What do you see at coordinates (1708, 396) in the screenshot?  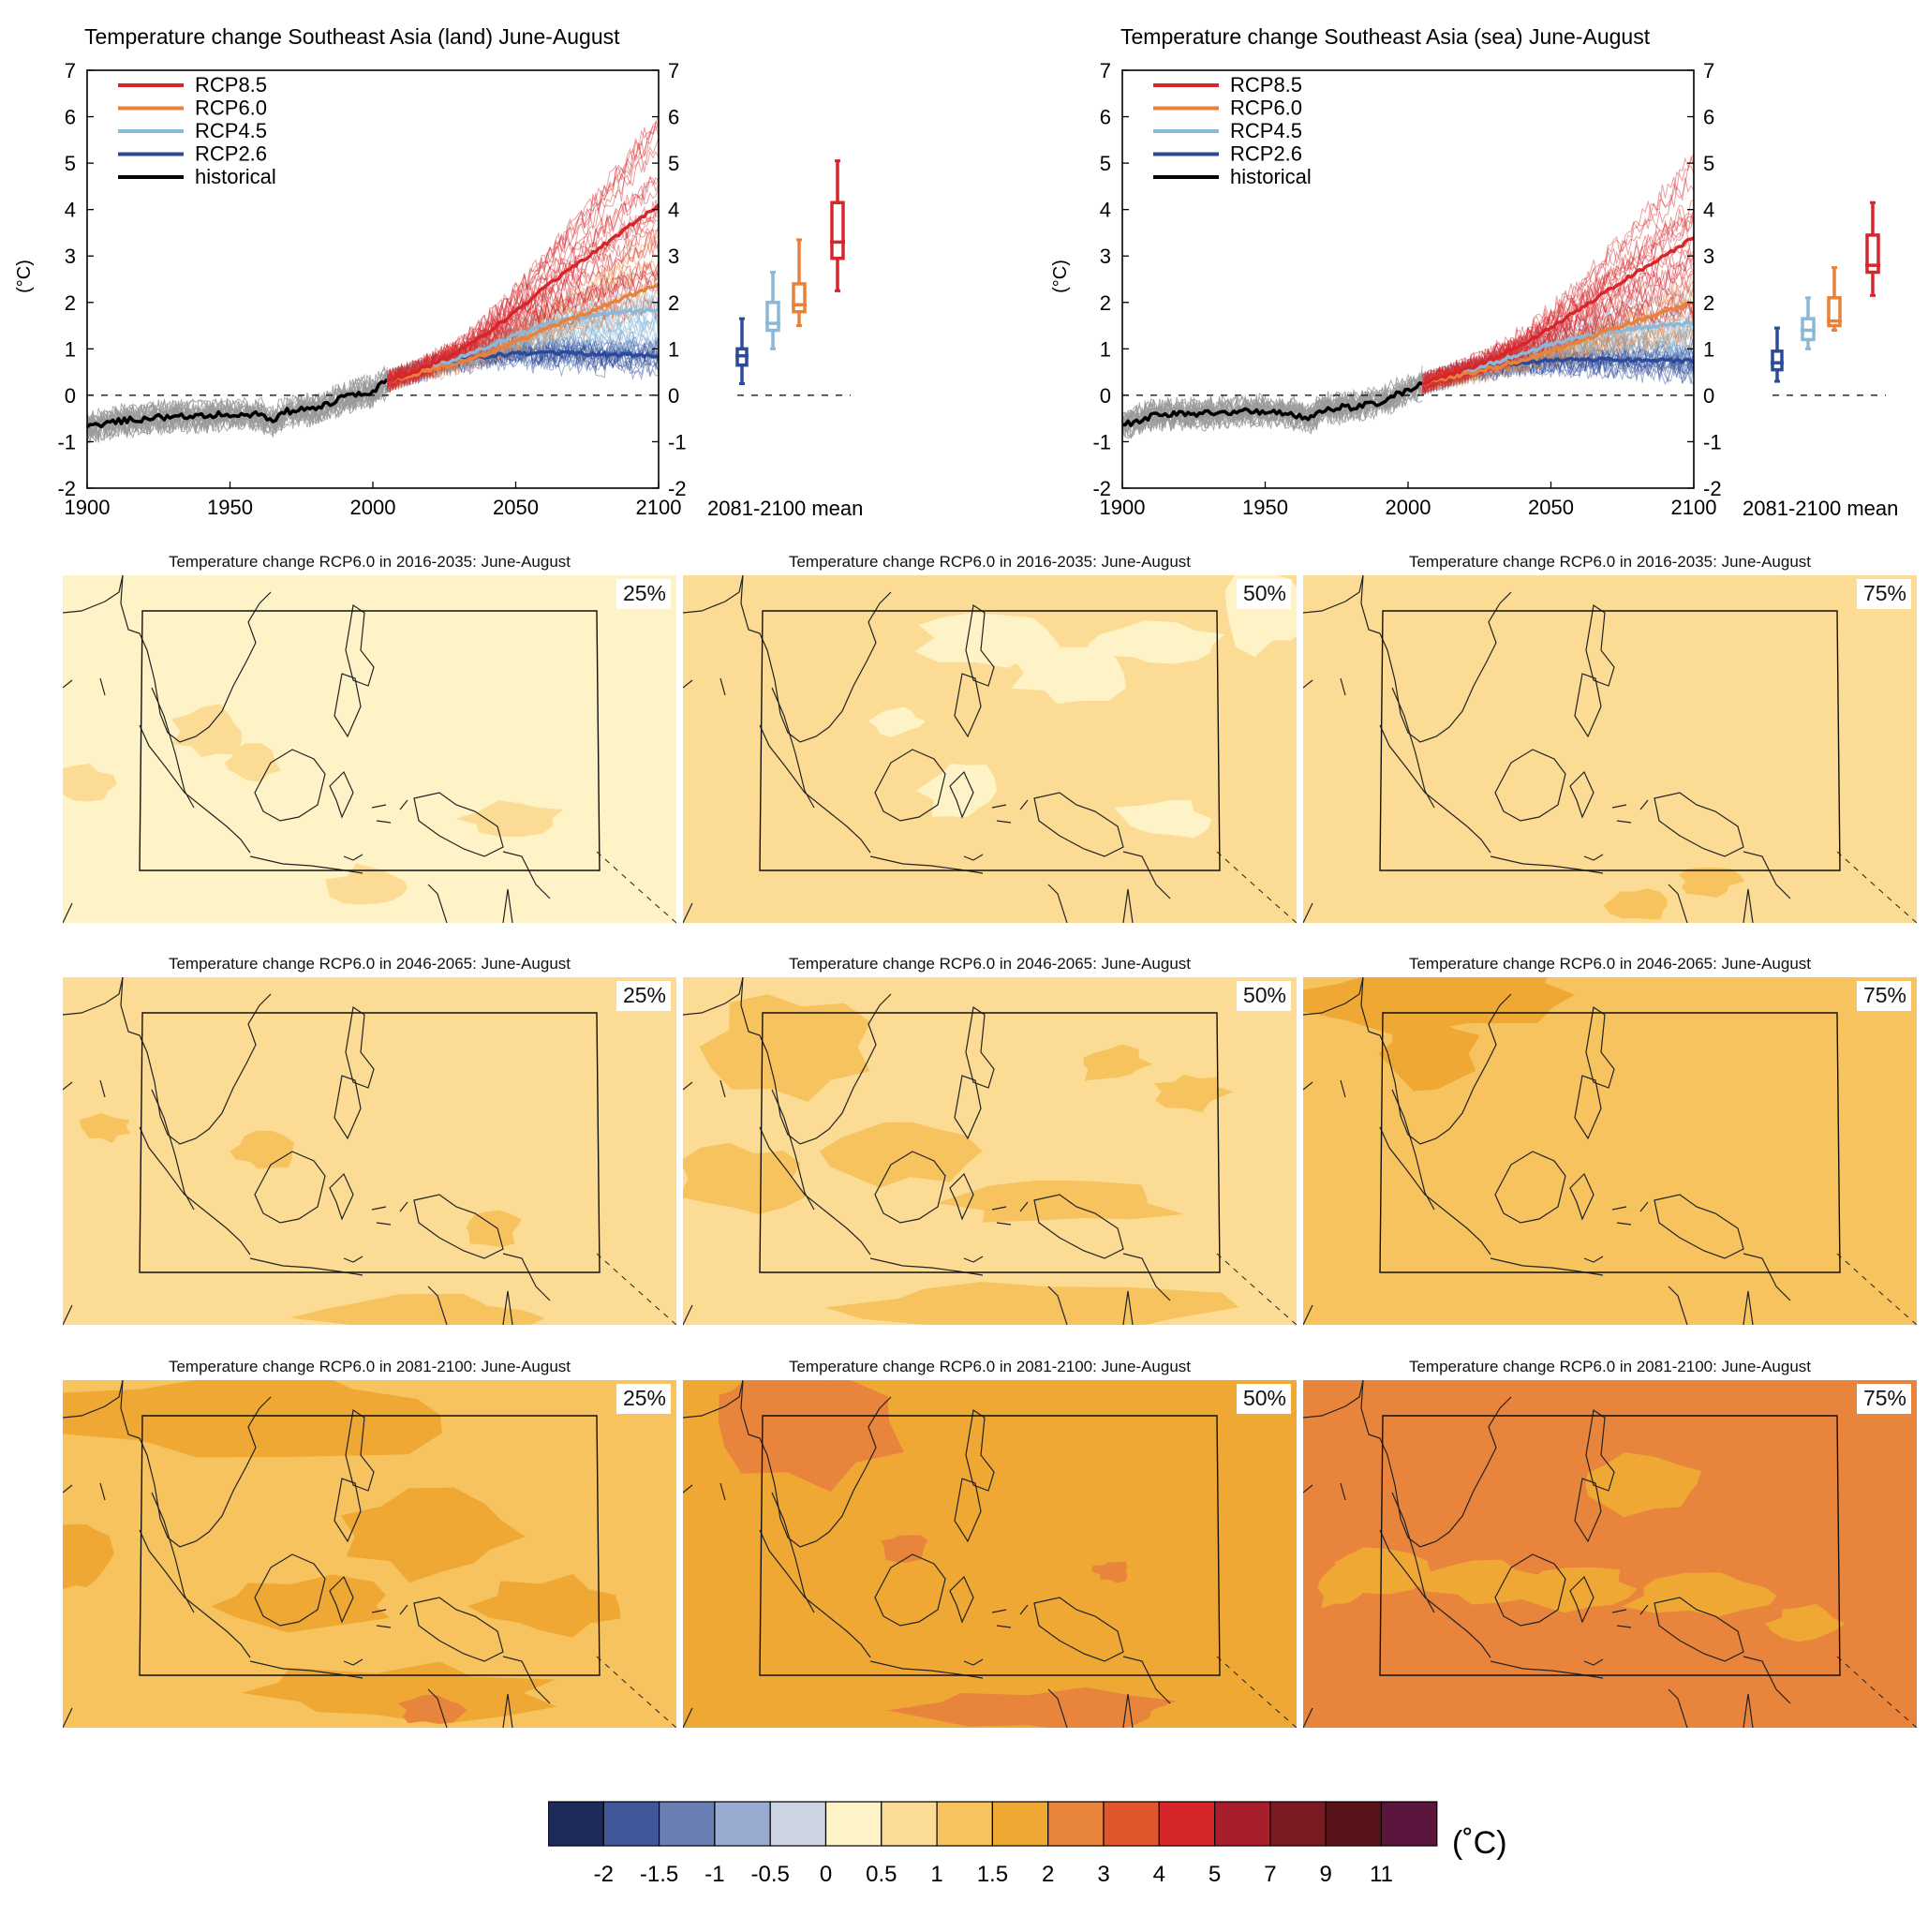 I see `y-tick-label: 0` at bounding box center [1708, 396].